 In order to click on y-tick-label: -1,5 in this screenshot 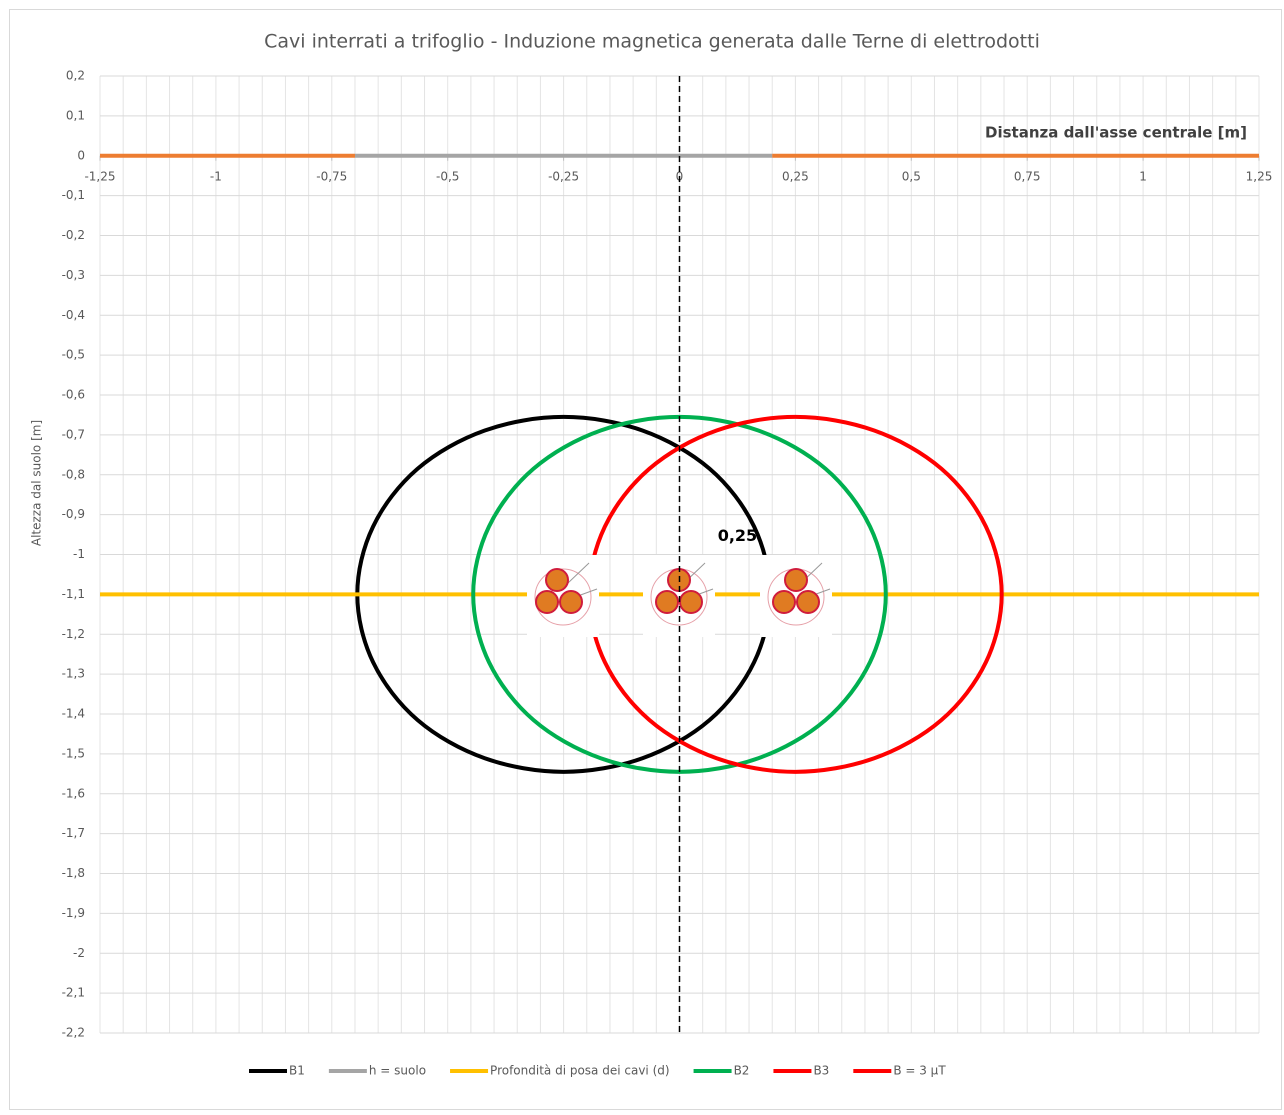, I will do `click(73, 753)`.